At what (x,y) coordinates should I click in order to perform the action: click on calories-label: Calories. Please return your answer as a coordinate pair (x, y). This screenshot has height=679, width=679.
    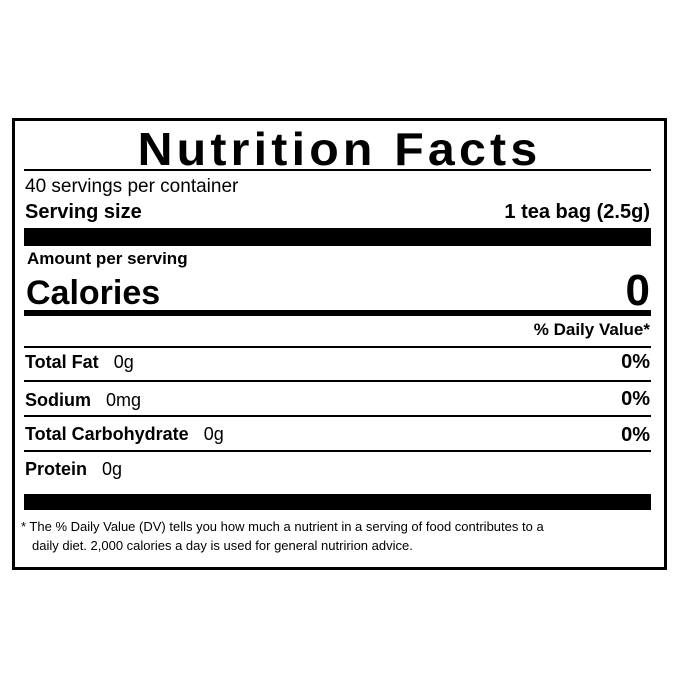
    Looking at the image, I should click on (93, 293).